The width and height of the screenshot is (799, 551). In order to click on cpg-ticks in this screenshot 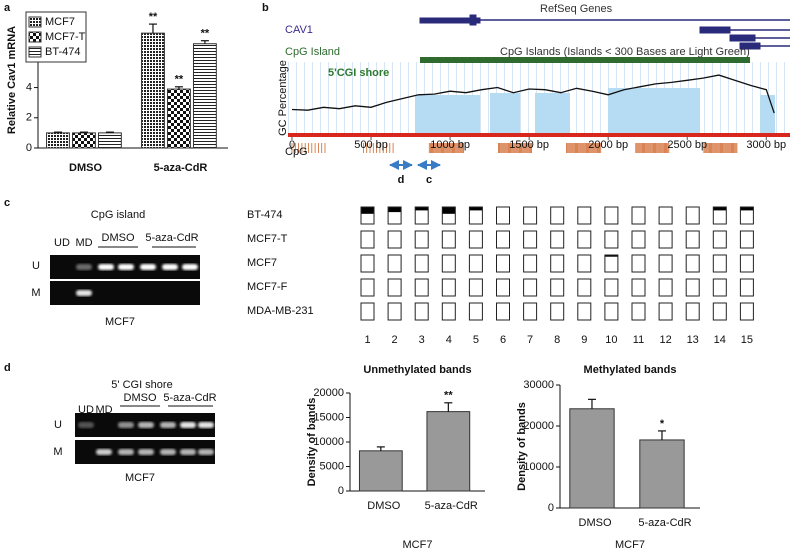, I will do `click(514, 148)`.